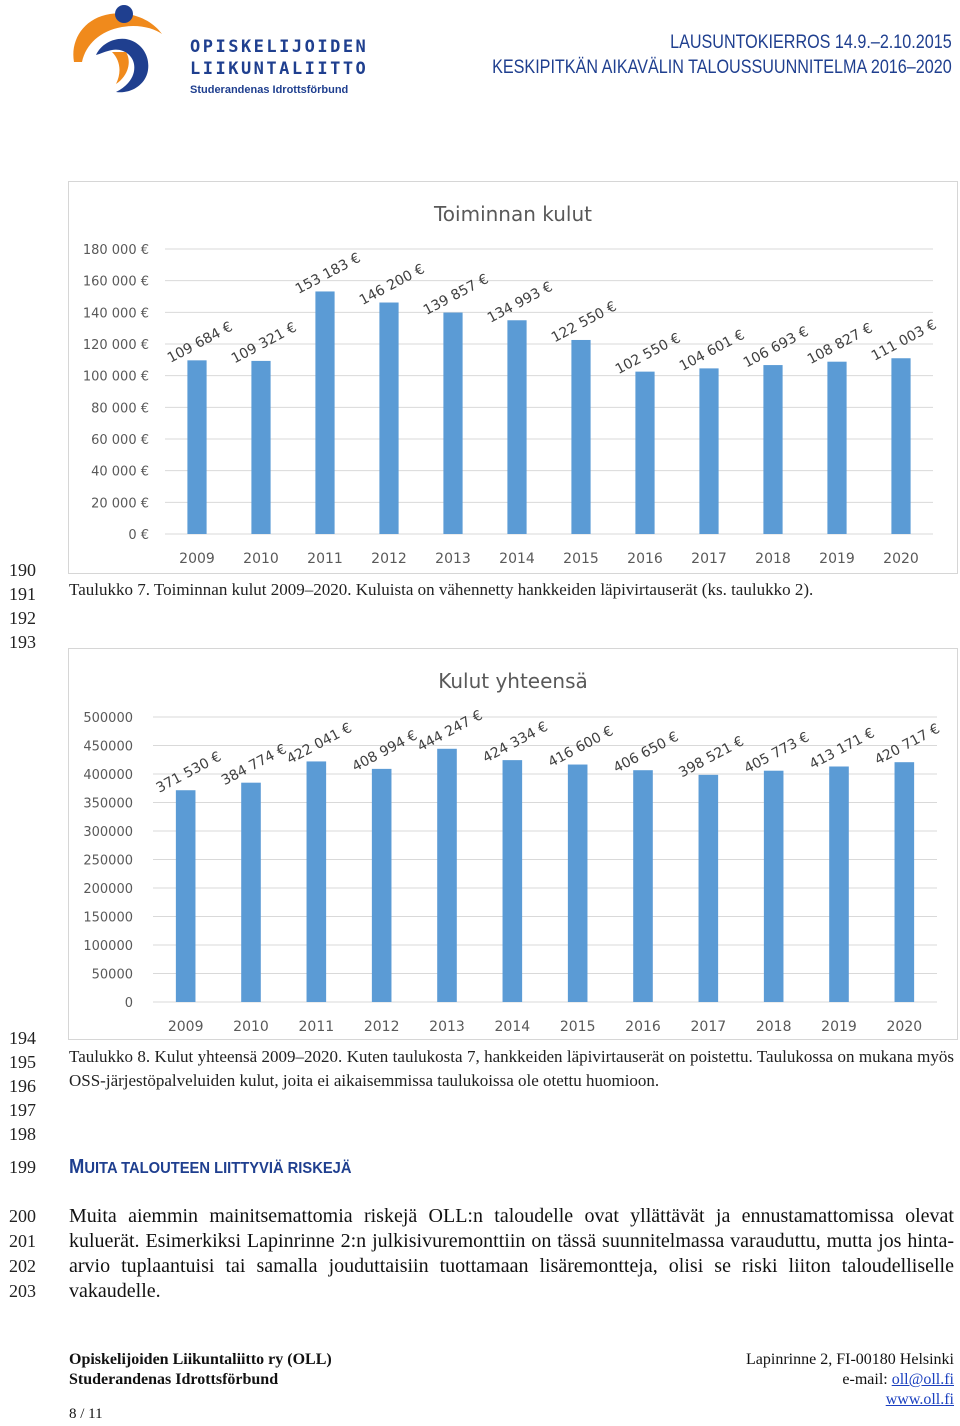 The height and width of the screenshot is (1426, 960). Describe the element at coordinates (584, 323) in the screenshot. I see `data-label: 122 550 €` at that location.